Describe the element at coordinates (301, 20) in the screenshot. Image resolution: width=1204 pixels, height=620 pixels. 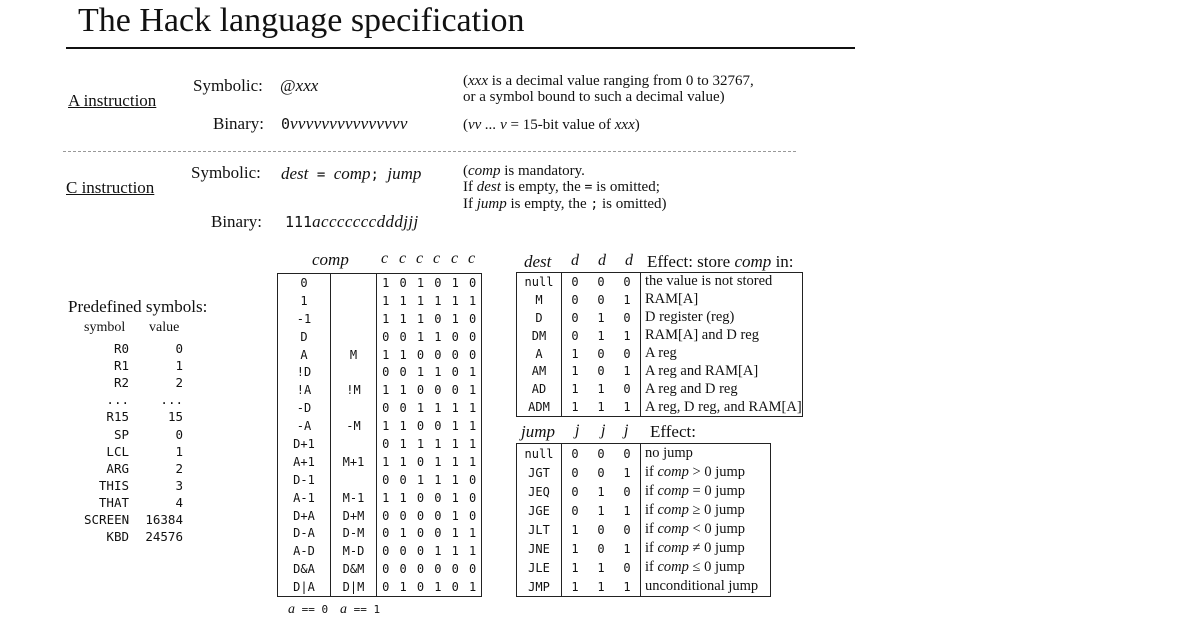
I see `page-title: The Hack language specification` at that location.